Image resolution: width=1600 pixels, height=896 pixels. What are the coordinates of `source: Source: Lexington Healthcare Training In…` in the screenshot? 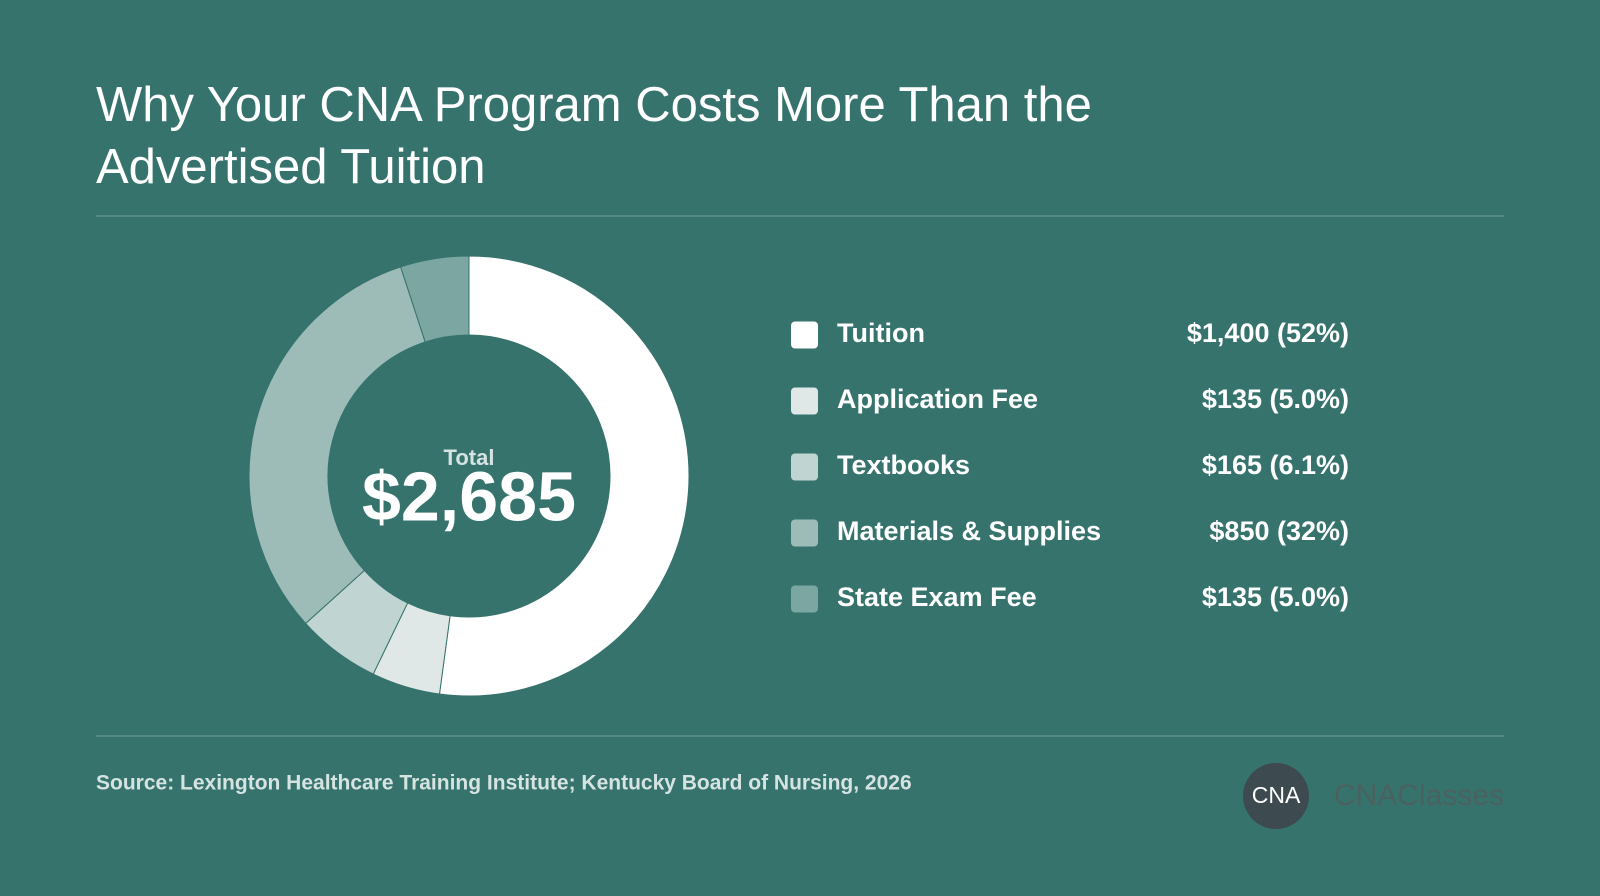 It's located at (504, 783).